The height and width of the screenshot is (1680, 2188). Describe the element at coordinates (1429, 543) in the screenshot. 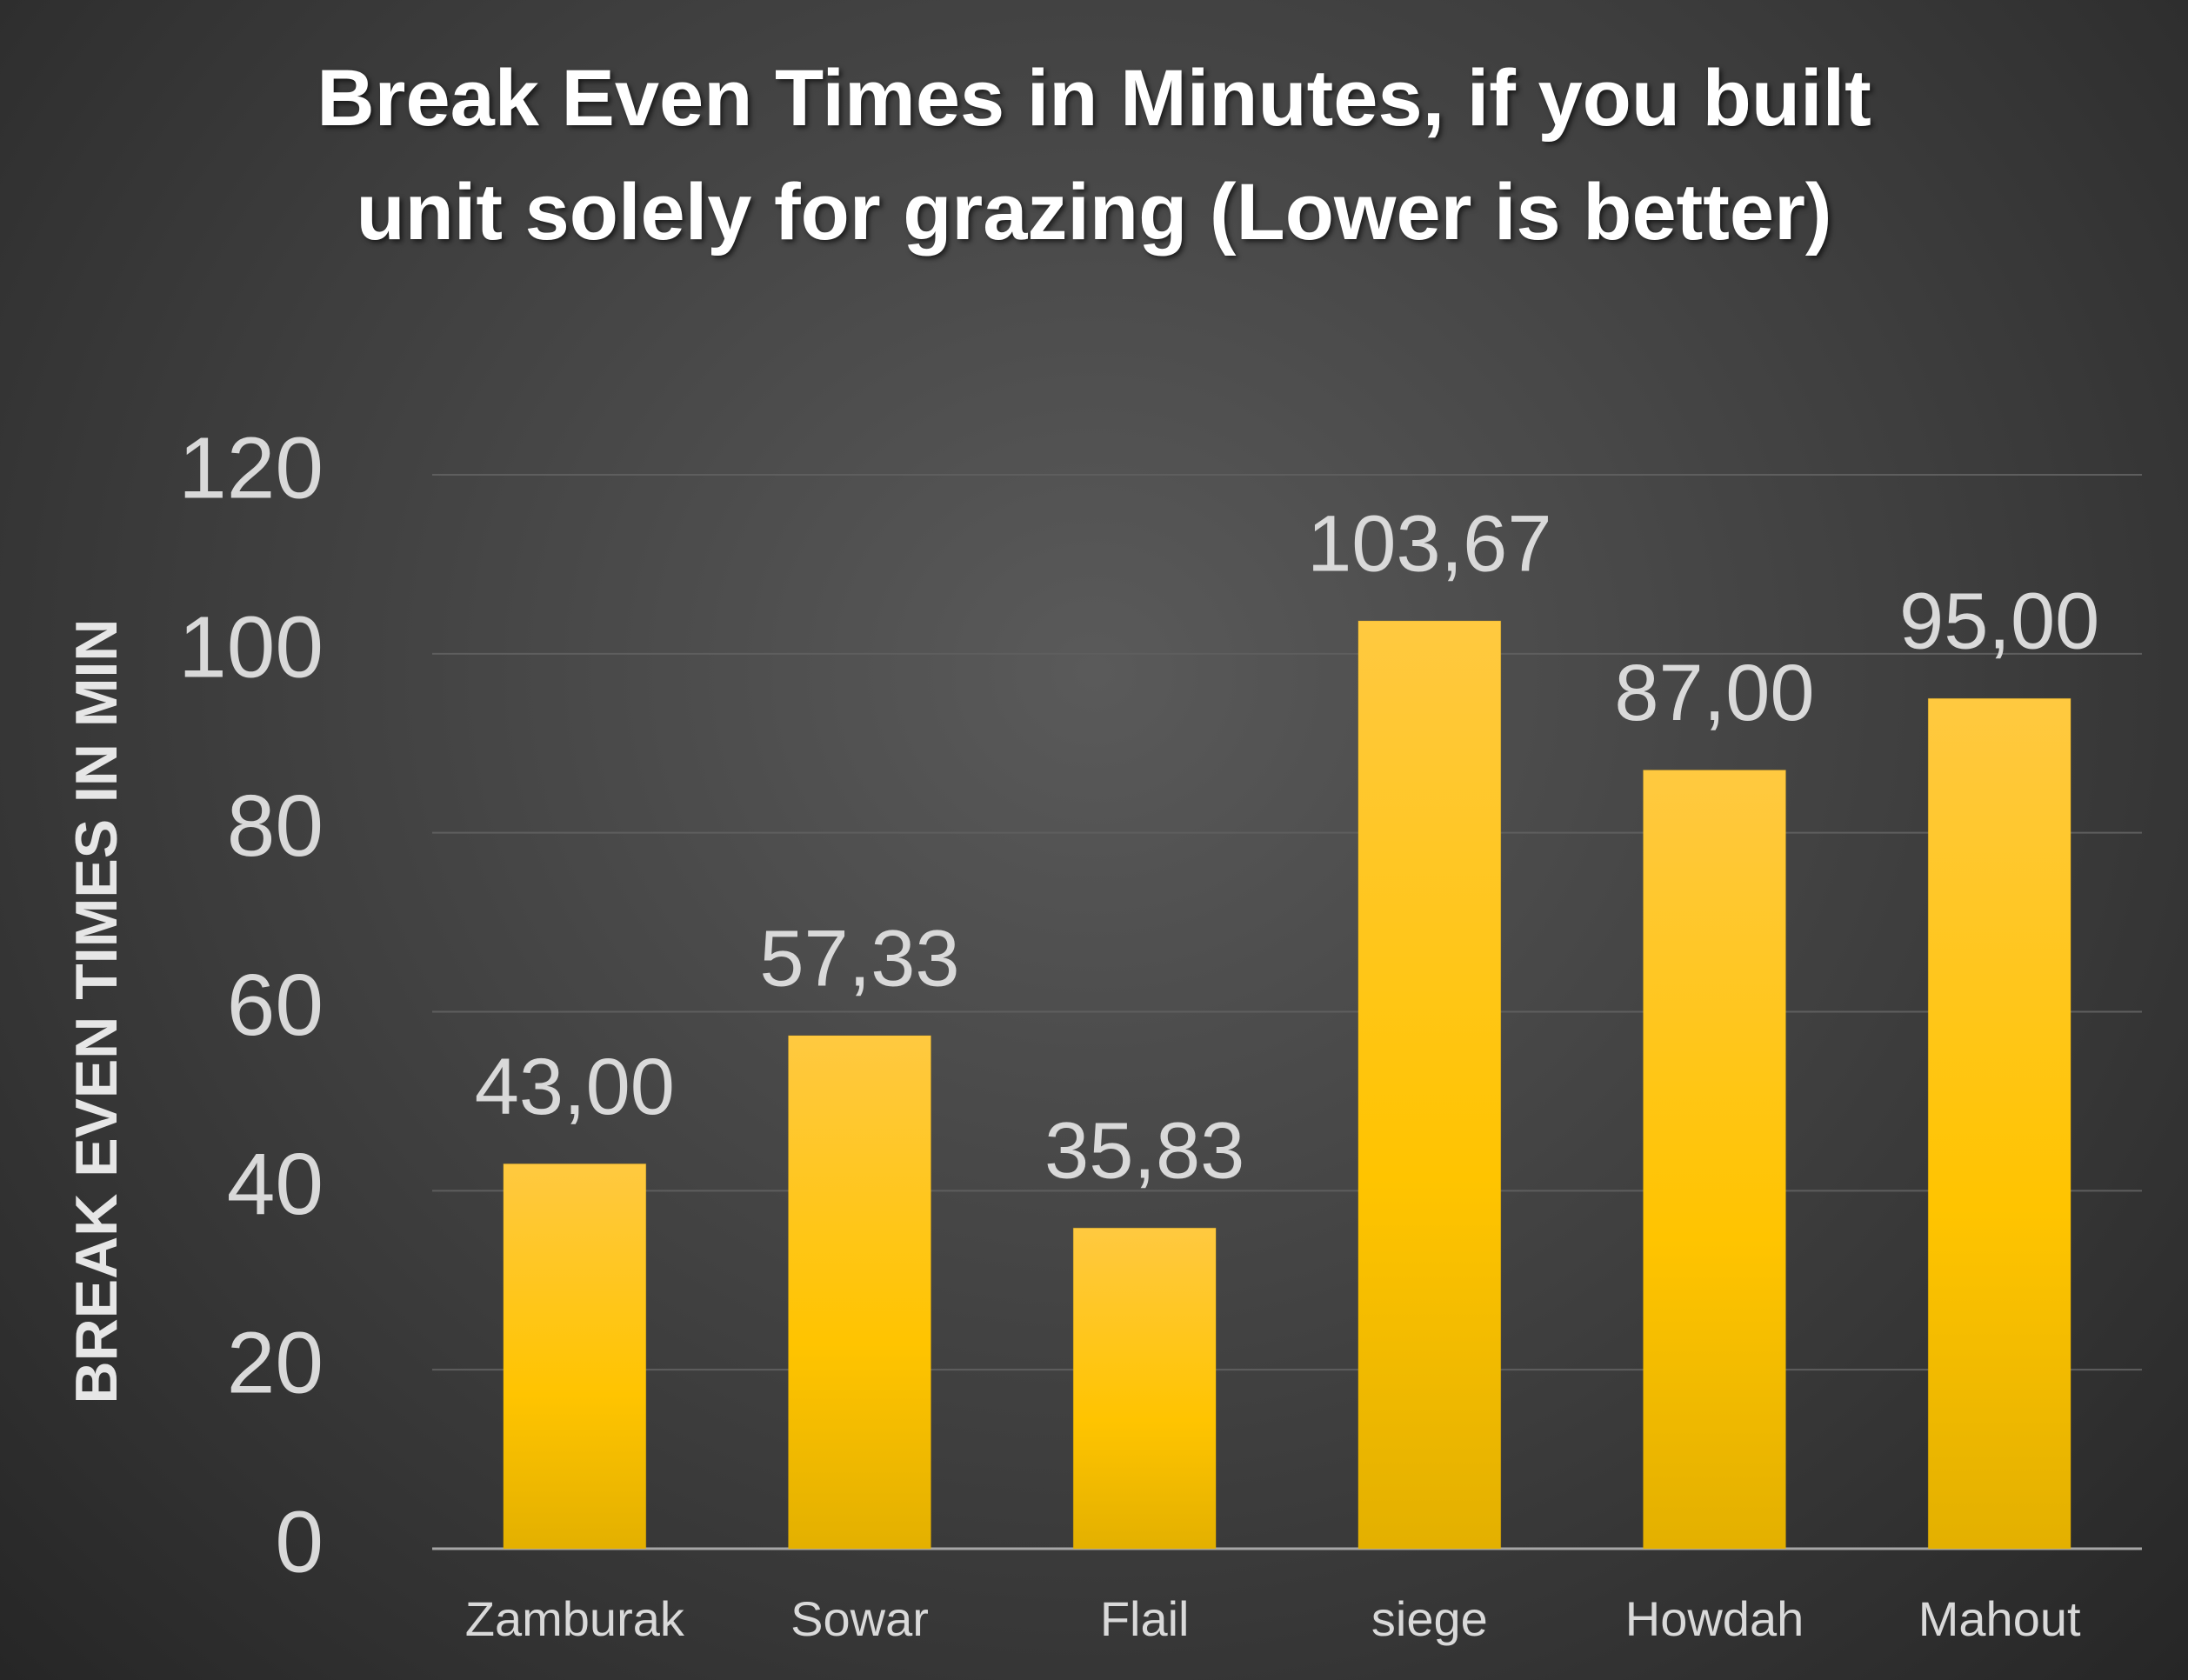

I see `value-label: 103,67` at that location.